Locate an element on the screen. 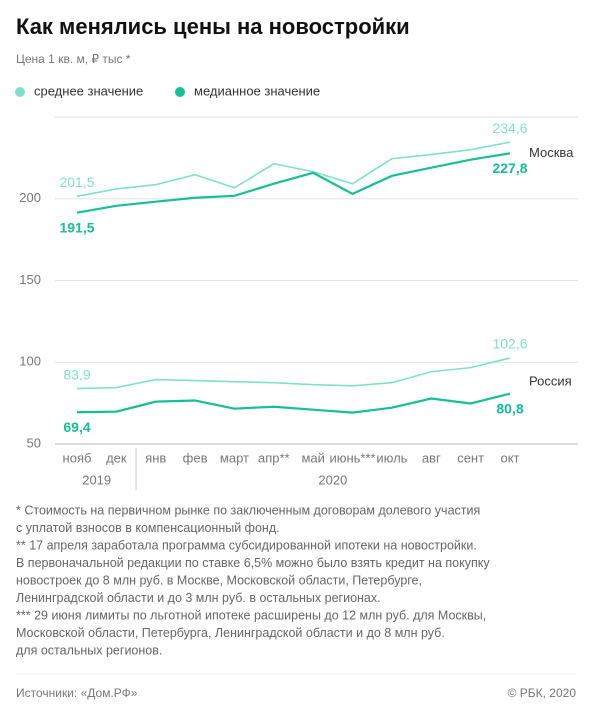 The height and width of the screenshot is (719, 590). value-label: 80,8 is located at coordinates (509, 408).